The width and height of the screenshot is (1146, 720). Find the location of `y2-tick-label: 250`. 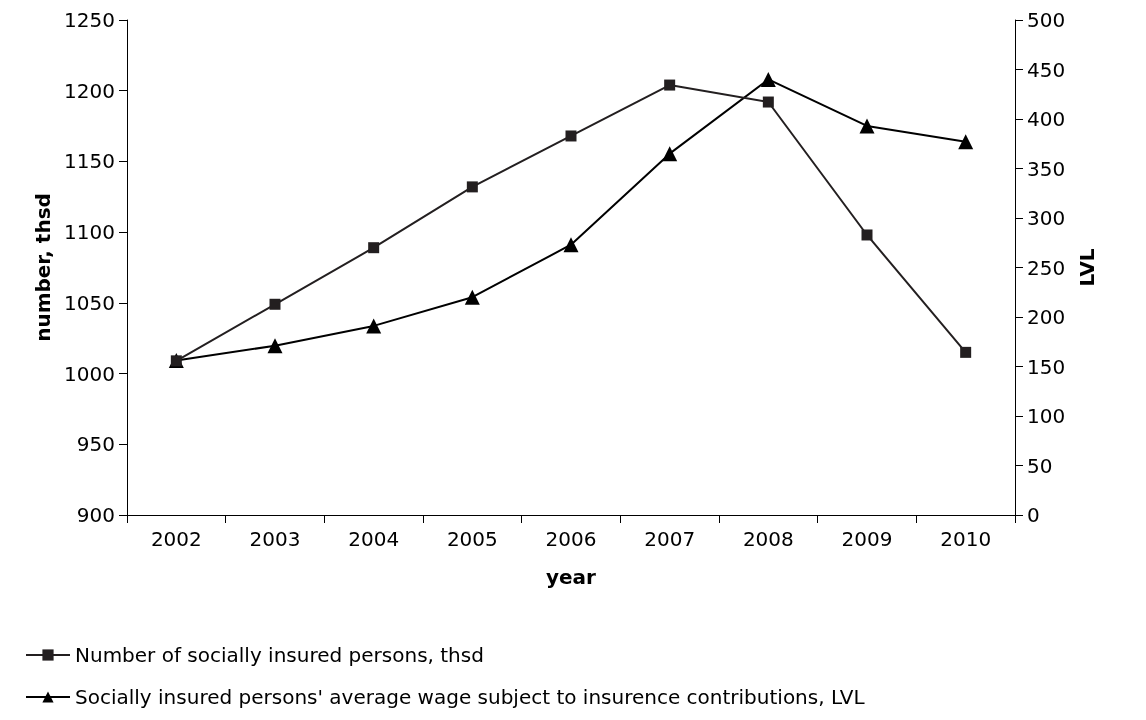

y2-tick-label: 250 is located at coordinates (1046, 267).